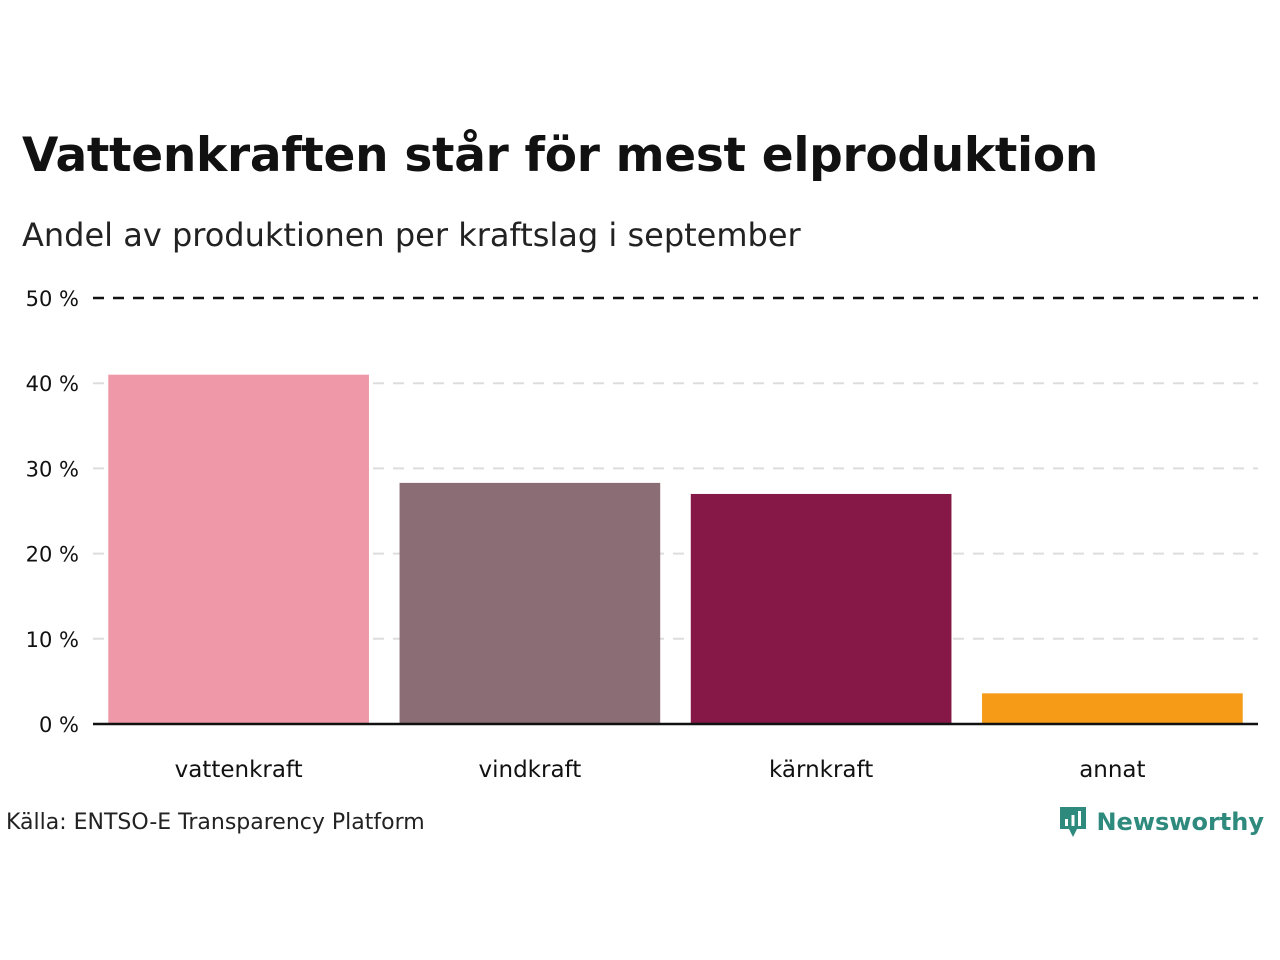 The width and height of the screenshot is (1280, 960). Describe the element at coordinates (821, 770) in the screenshot. I see `x-tick-label: kärnkraft` at that location.